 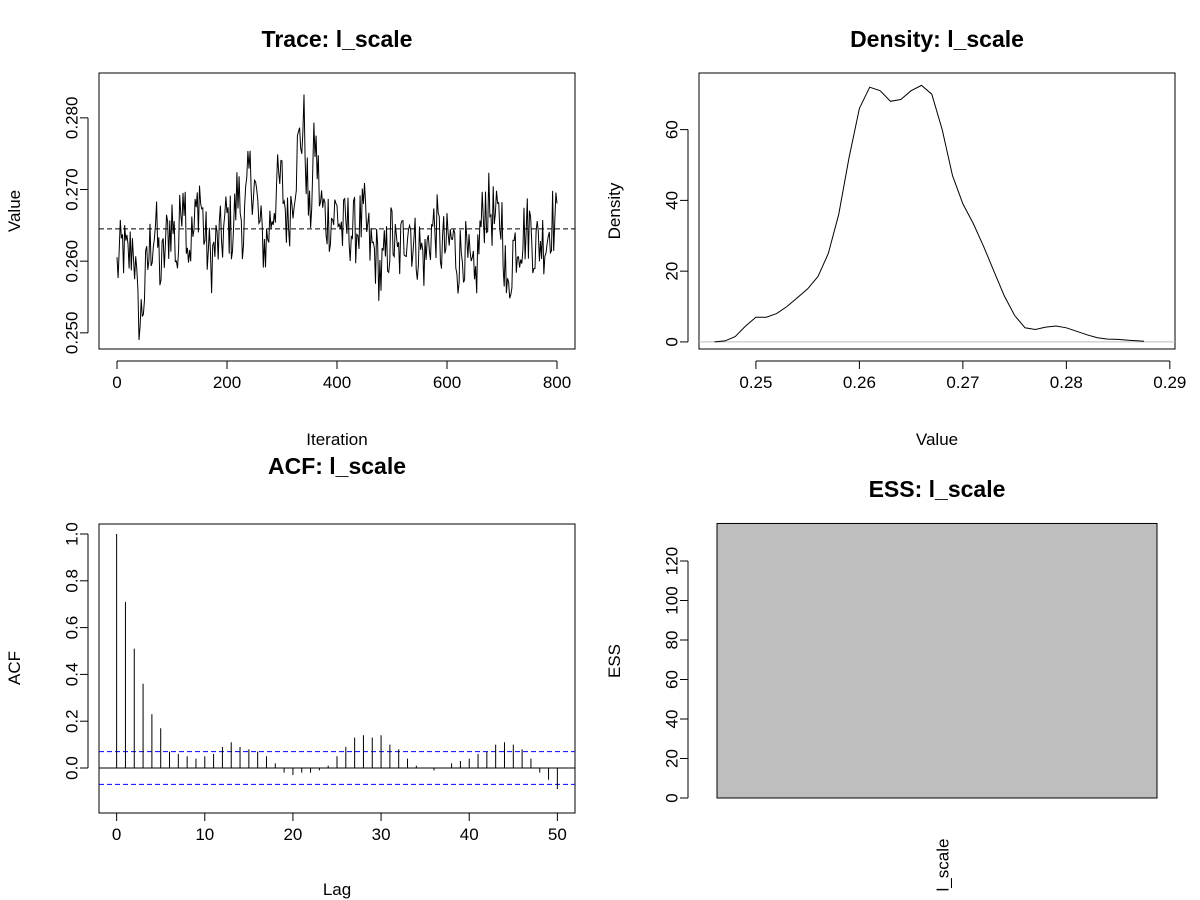 What do you see at coordinates (71, 675) in the screenshot?
I see `acf-y-tick-label: 0.4` at bounding box center [71, 675].